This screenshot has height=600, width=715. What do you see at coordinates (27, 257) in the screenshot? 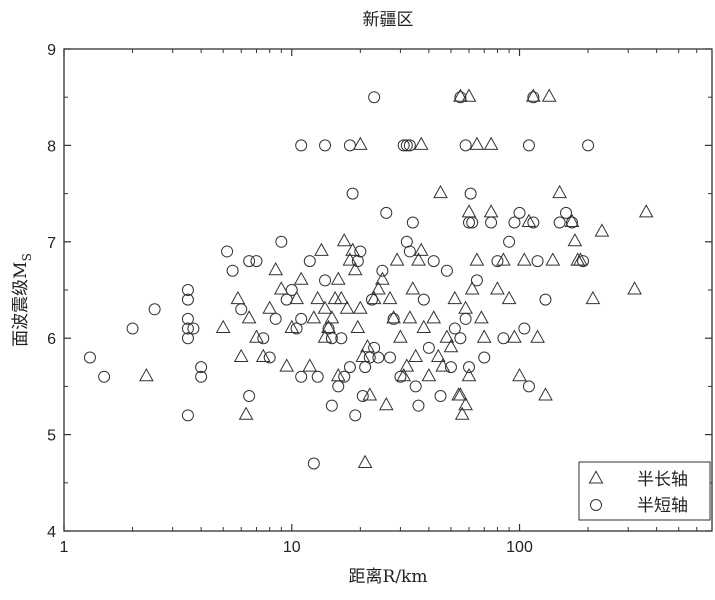
I see `y-axis-label-subscript: S` at bounding box center [27, 257].